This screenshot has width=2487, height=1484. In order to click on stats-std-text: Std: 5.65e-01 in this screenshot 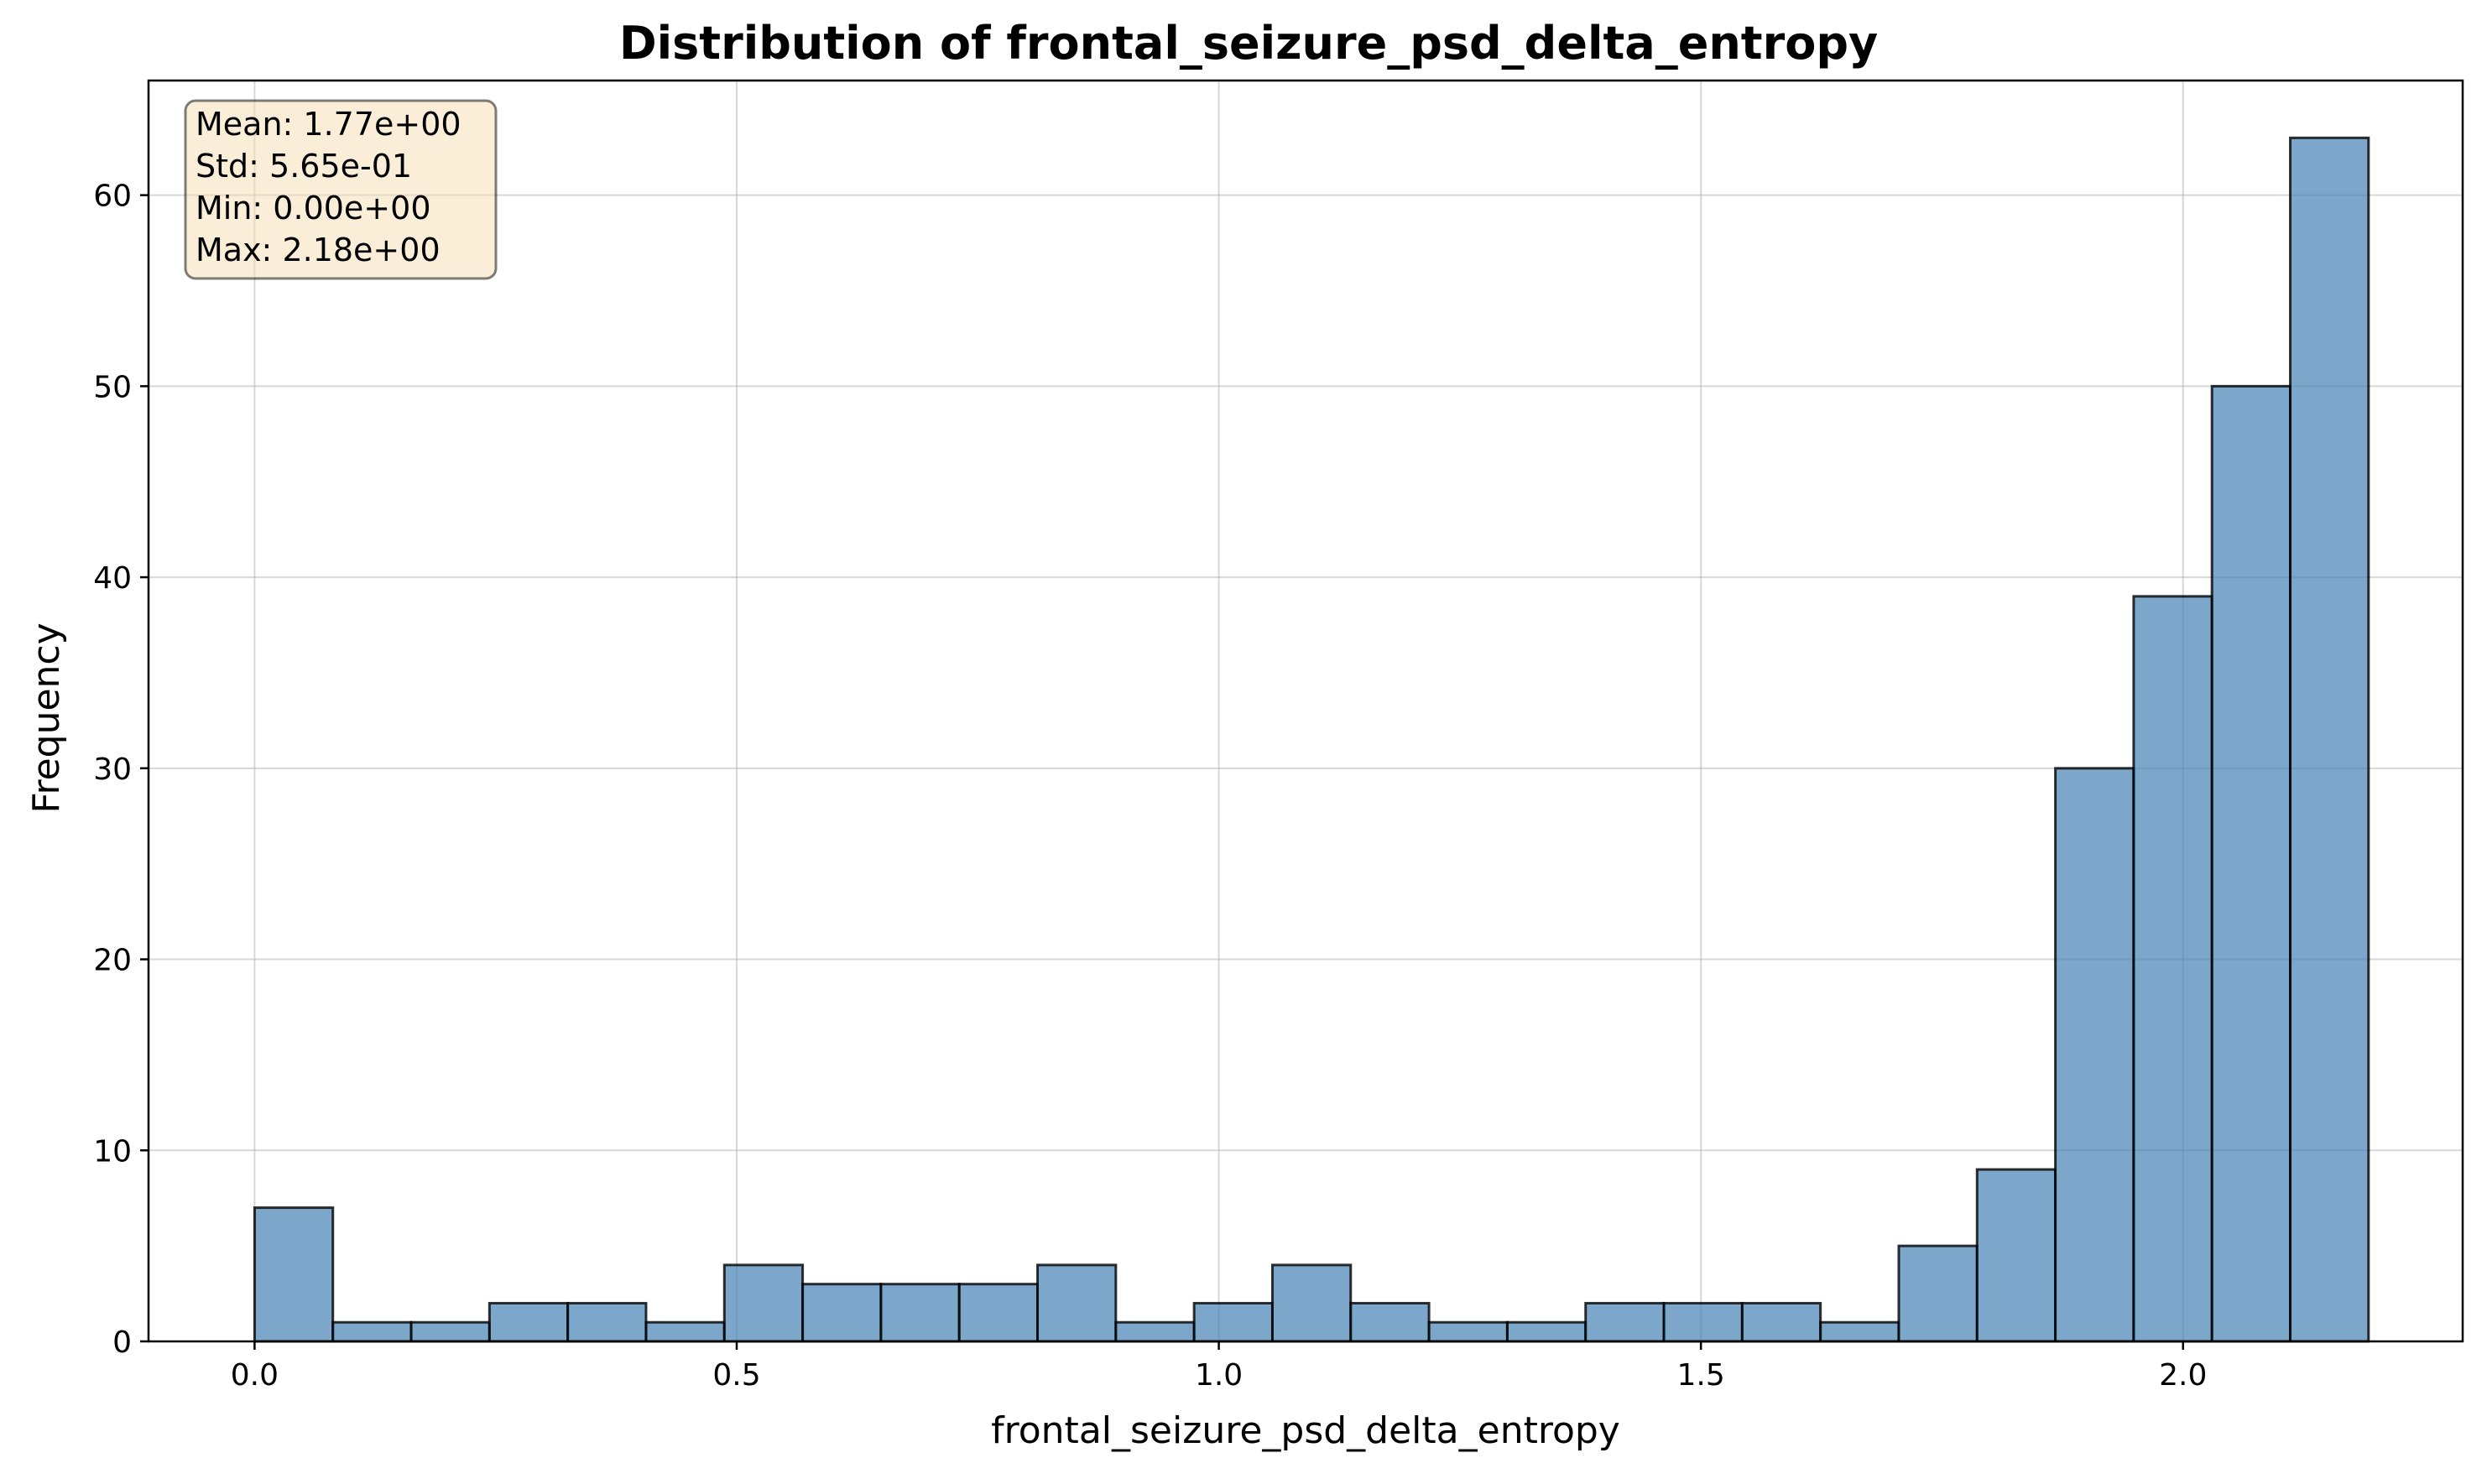, I will do `click(304, 166)`.